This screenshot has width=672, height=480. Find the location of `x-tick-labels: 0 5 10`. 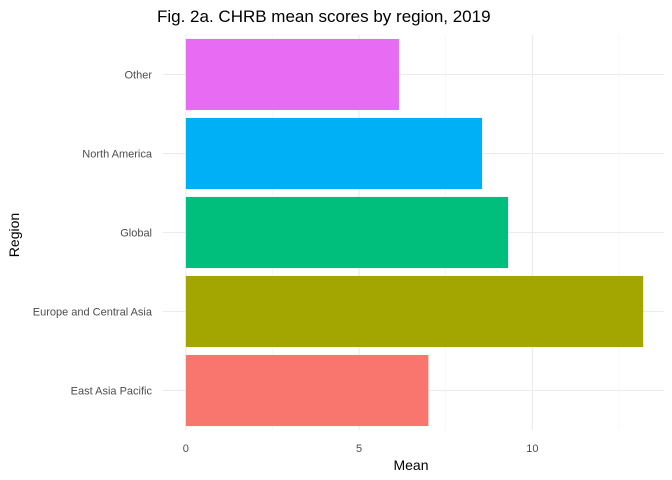

x-tick-labels: 0 5 10 is located at coordinates (361, 449).